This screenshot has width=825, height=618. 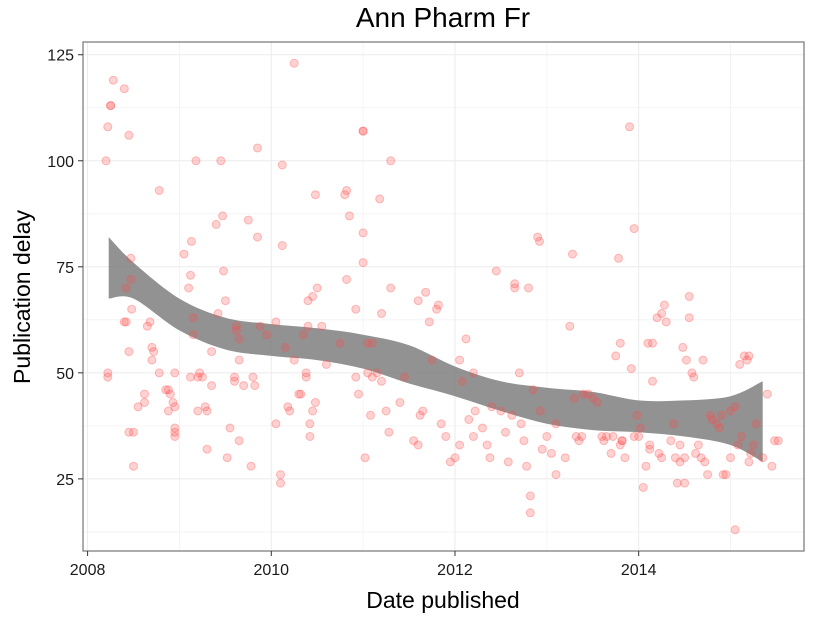 I want to click on y-tick-label: 125, so click(x=60, y=56).